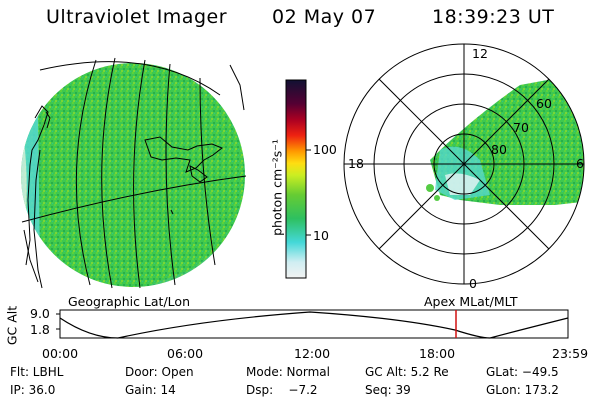 The width and height of the screenshot is (600, 400). Describe the element at coordinates (493, 17) in the screenshot. I see `time-label: 18:39:23 UT` at that location.